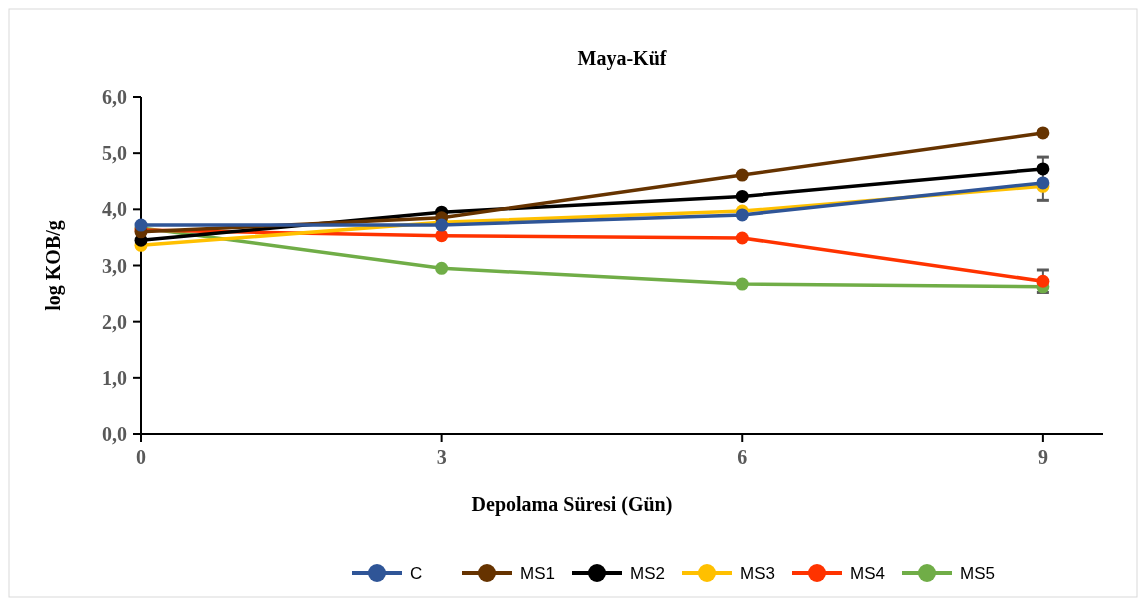  What do you see at coordinates (537, 573) in the screenshot?
I see `legend-label: MS1` at bounding box center [537, 573].